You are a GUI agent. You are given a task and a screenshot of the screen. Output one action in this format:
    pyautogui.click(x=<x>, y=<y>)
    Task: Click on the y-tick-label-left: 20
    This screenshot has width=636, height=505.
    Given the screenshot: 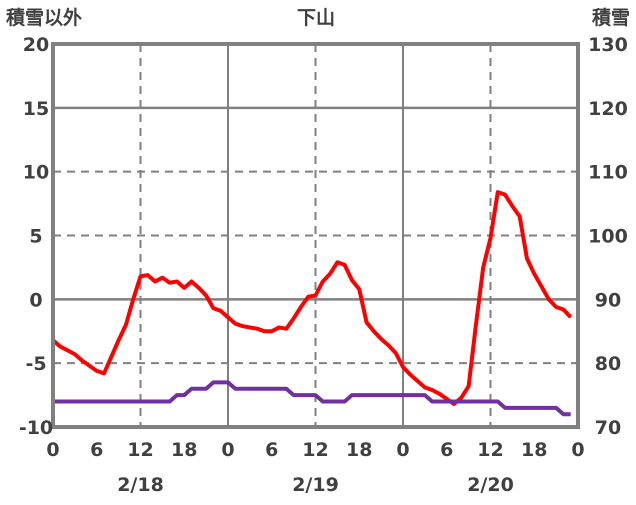 What is the action you would take?
    pyautogui.click(x=36, y=45)
    